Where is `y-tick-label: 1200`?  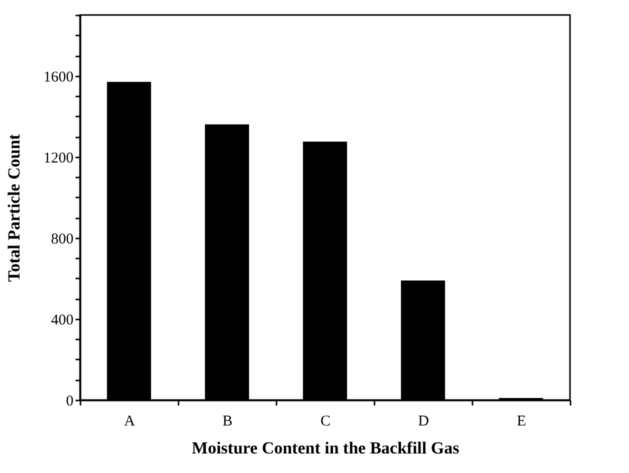
y-tick-label: 1200 is located at coordinates (59, 158).